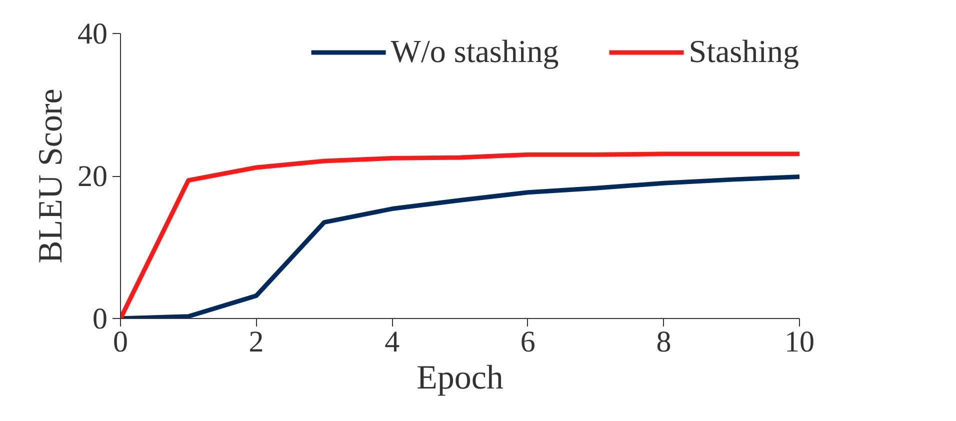  Describe the element at coordinates (799, 342) in the screenshot. I see `x-tick-label: 10` at that location.